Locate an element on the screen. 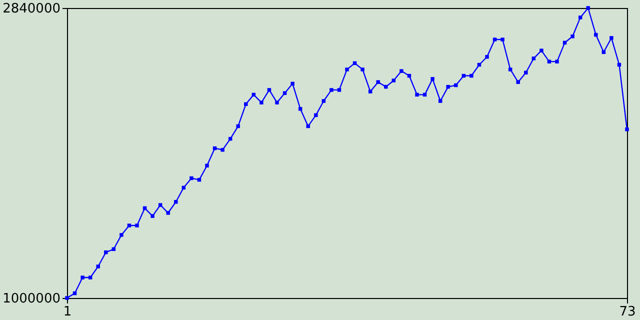 The height and width of the screenshot is (320, 640). y-tick-label: 1000000 is located at coordinates (31, 299).